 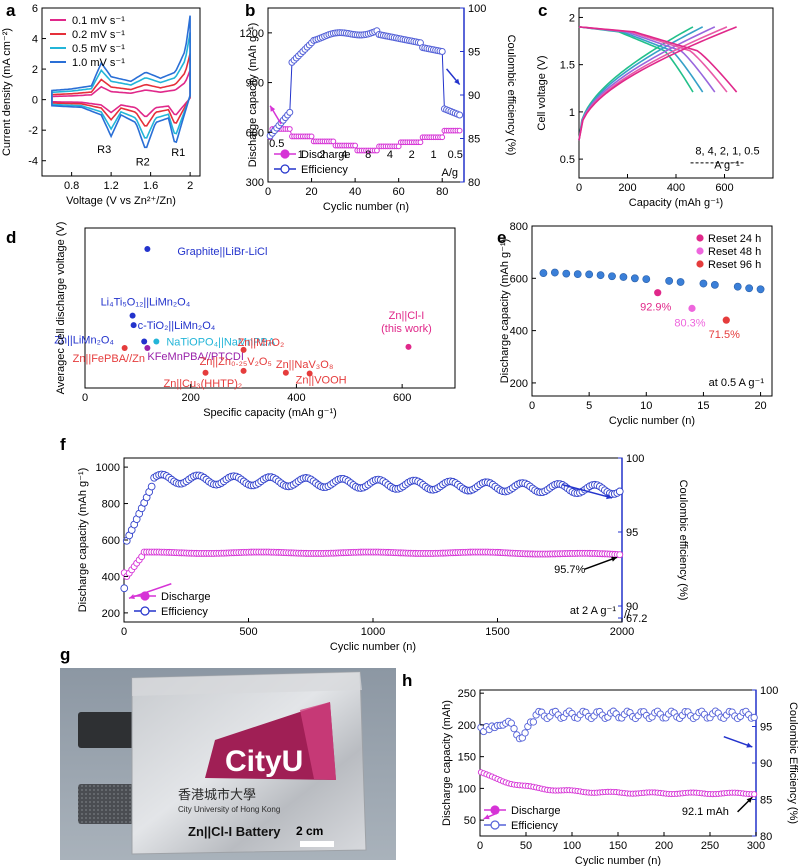 I want to click on arrow-shaft-f-right, so click(x=587, y=491).